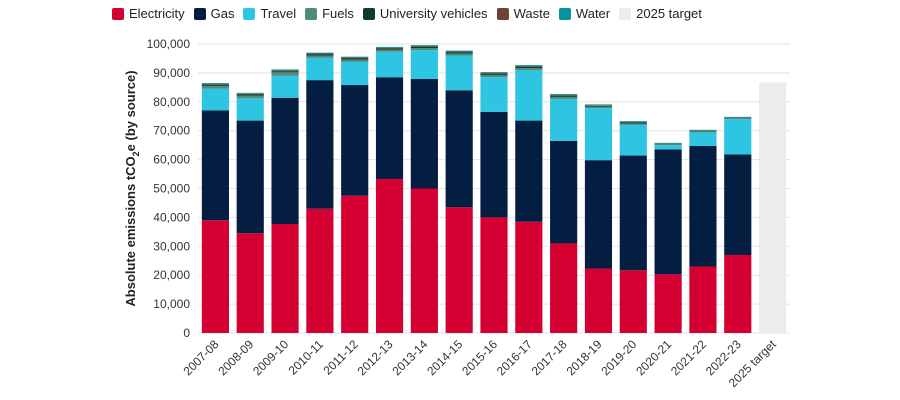 This screenshot has width=900, height=400. Describe the element at coordinates (653, 357) in the screenshot. I see `x-tick-label: 2020-21` at that location.